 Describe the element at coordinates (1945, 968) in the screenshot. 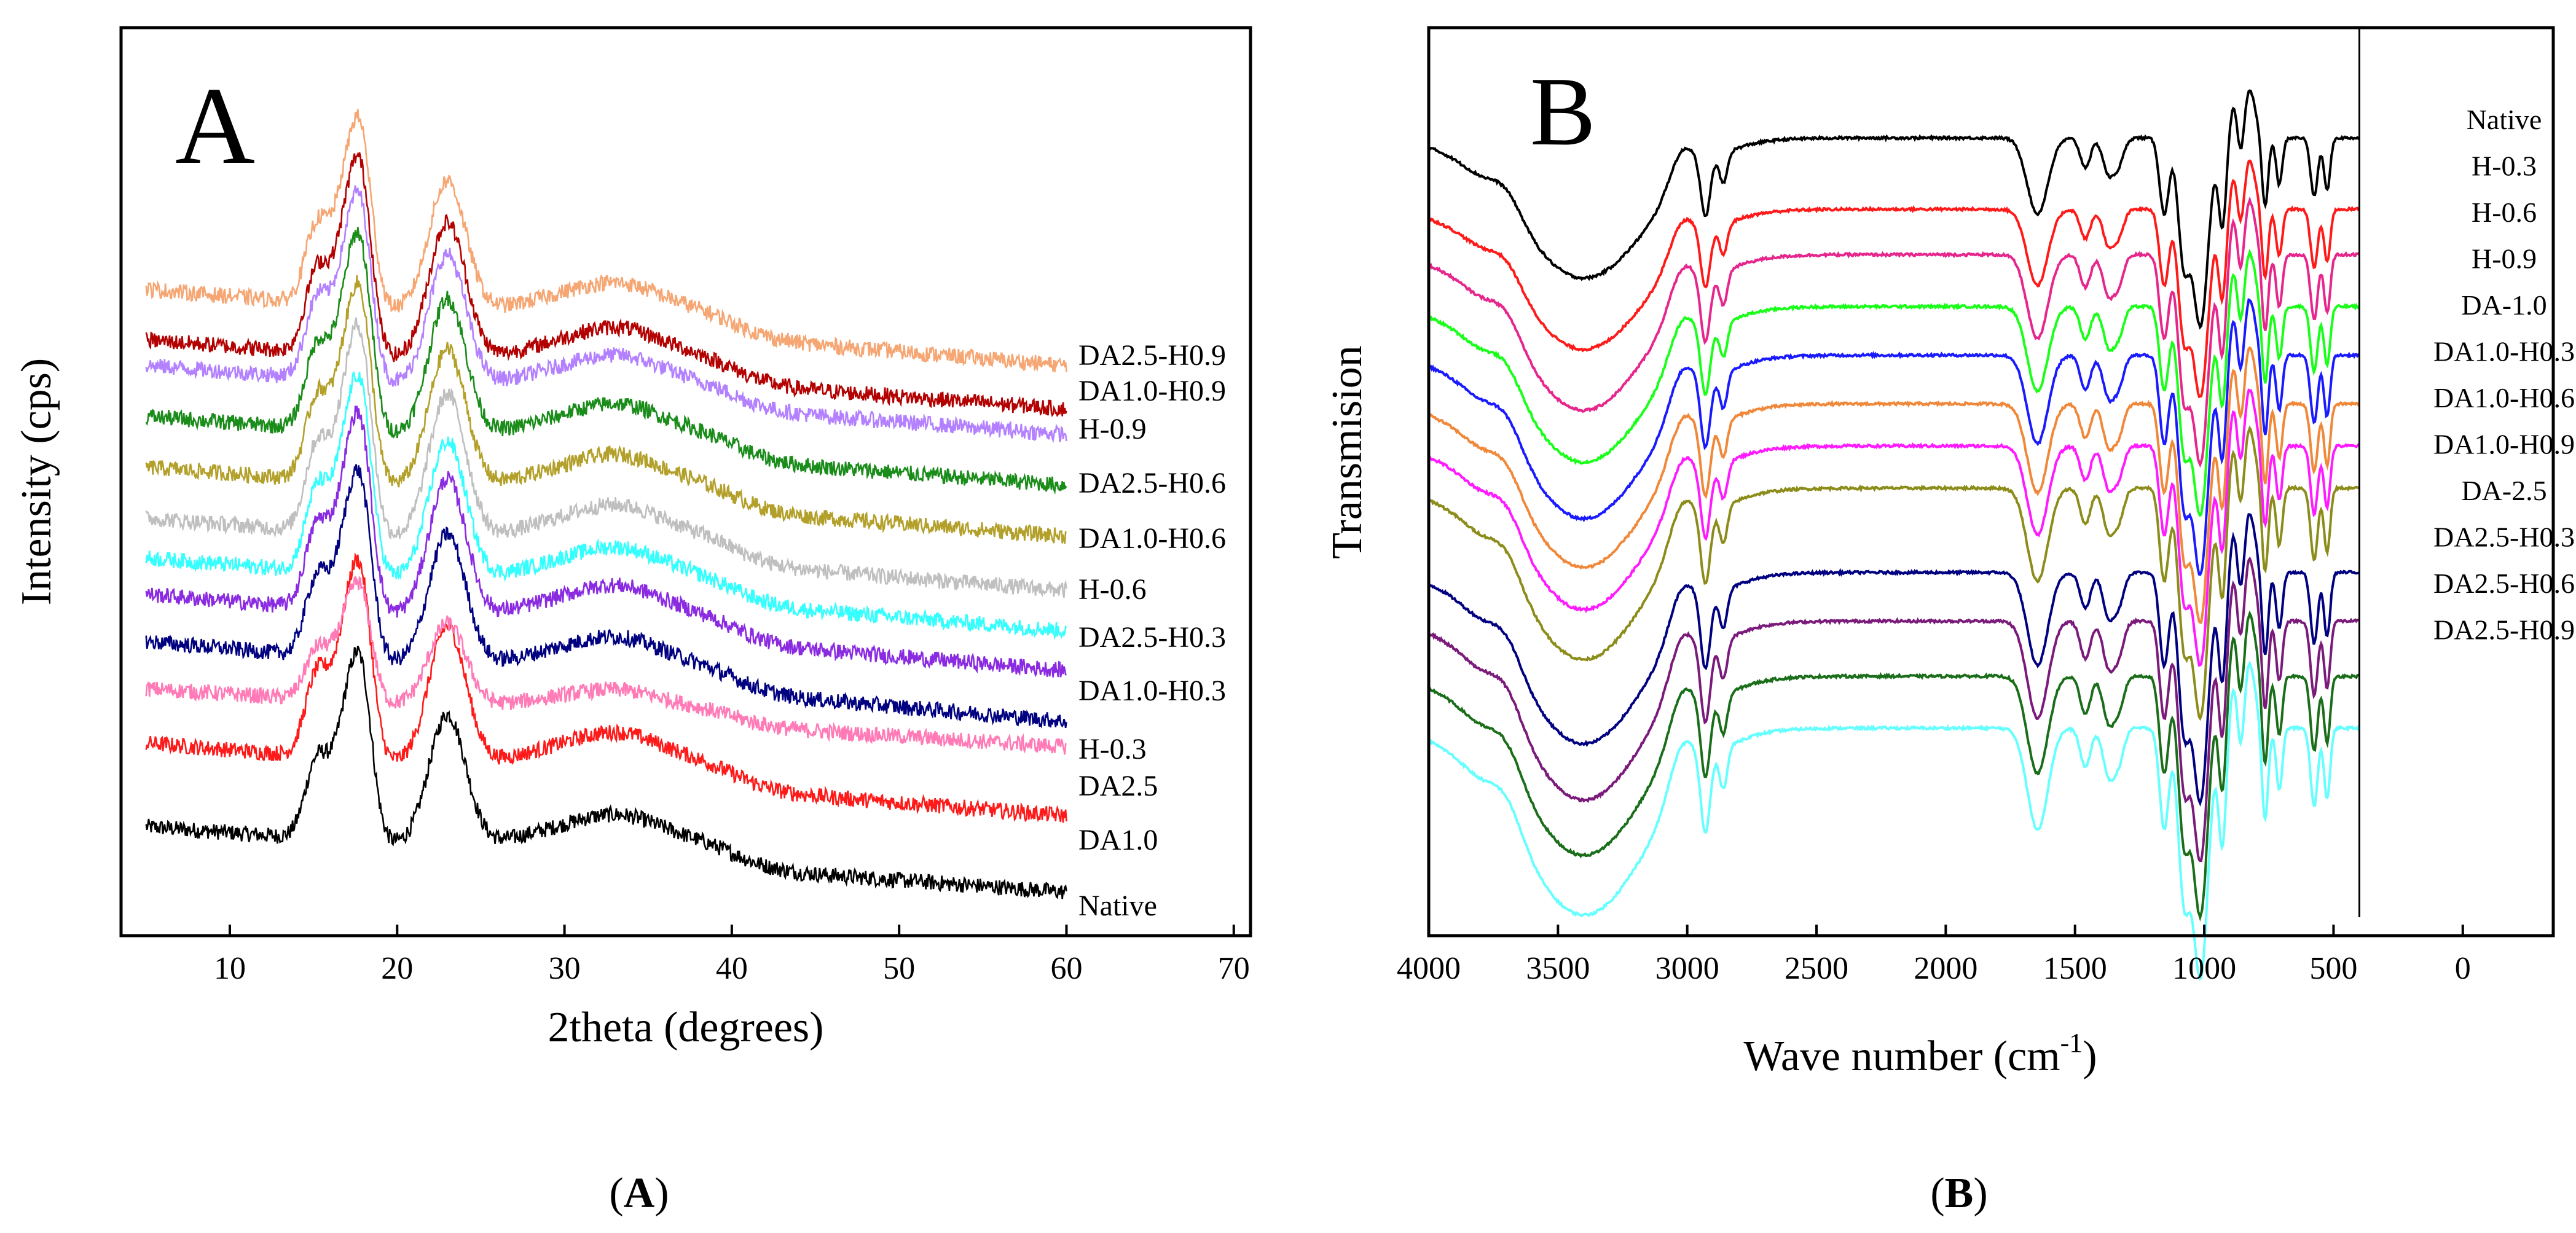

I see `x-tick-label: 2000` at that location.